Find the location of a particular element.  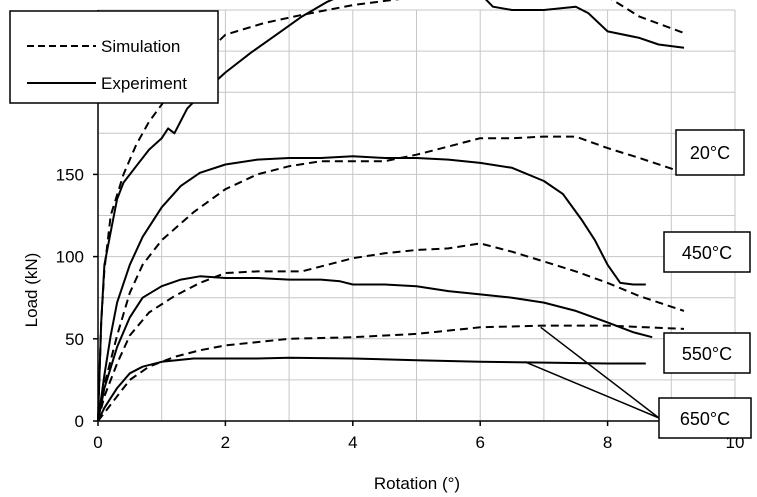

x-tick-label: 2 is located at coordinates (225, 442).